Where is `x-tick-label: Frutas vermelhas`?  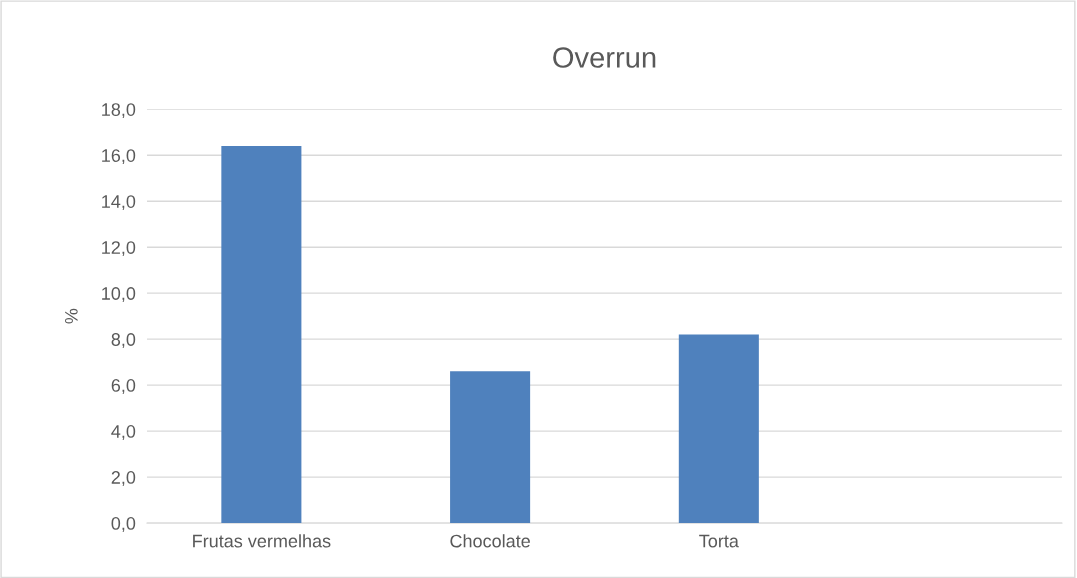 x-tick-label: Frutas vermelhas is located at coordinates (262, 541).